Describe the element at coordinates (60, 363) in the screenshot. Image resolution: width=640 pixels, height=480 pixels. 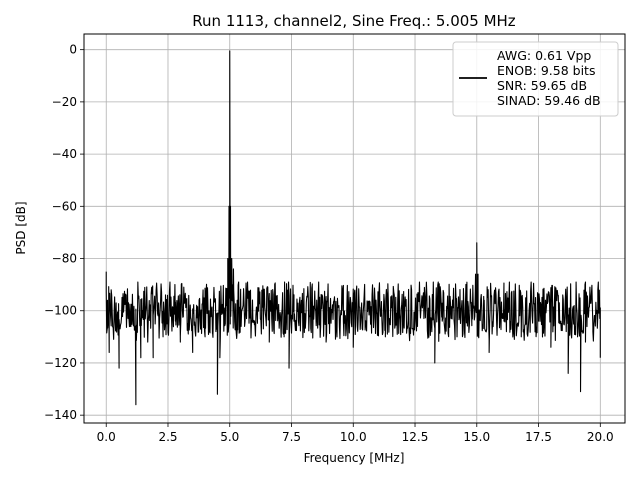
I see `y-tick-label: −120` at that location.